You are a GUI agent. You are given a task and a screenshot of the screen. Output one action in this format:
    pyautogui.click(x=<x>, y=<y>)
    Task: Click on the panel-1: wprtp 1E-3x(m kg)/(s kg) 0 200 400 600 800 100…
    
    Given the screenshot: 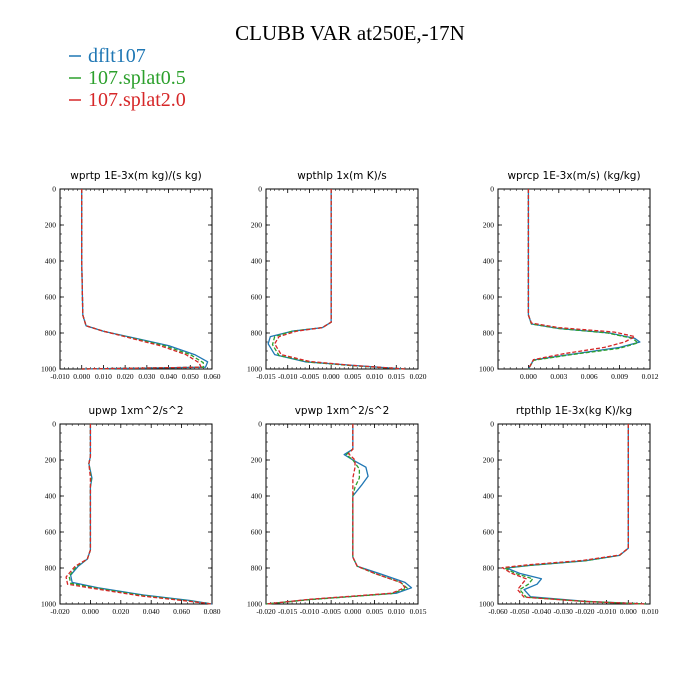 What is the action you would take?
    pyautogui.click(x=131, y=275)
    